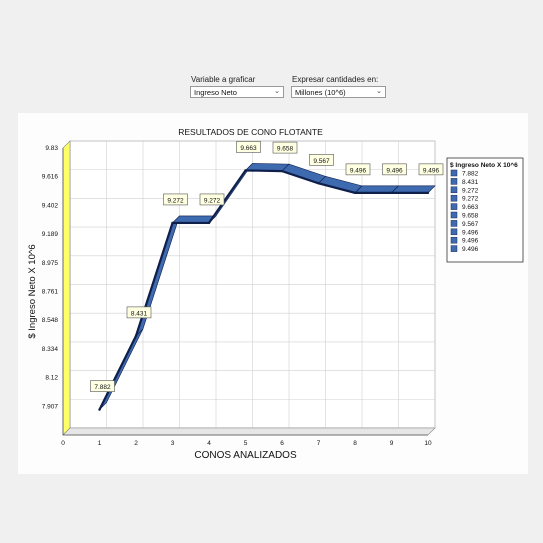 Image resolution: width=543 pixels, height=543 pixels. I want to click on units-label: Expresar cantidades en:, so click(335, 79).